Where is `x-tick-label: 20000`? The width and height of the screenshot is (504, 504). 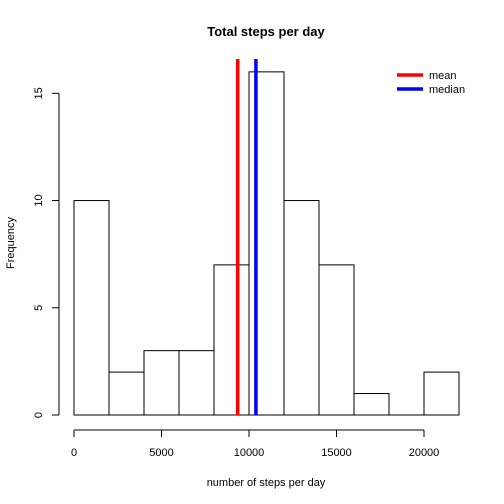 x-tick-label: 20000 is located at coordinates (424, 453).